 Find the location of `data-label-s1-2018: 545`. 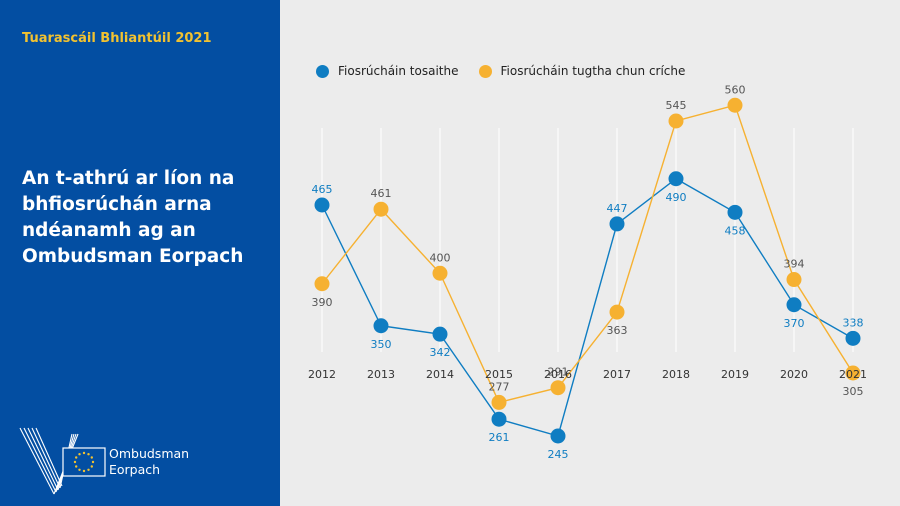

data-label-s1-2018: 545 is located at coordinates (676, 105).